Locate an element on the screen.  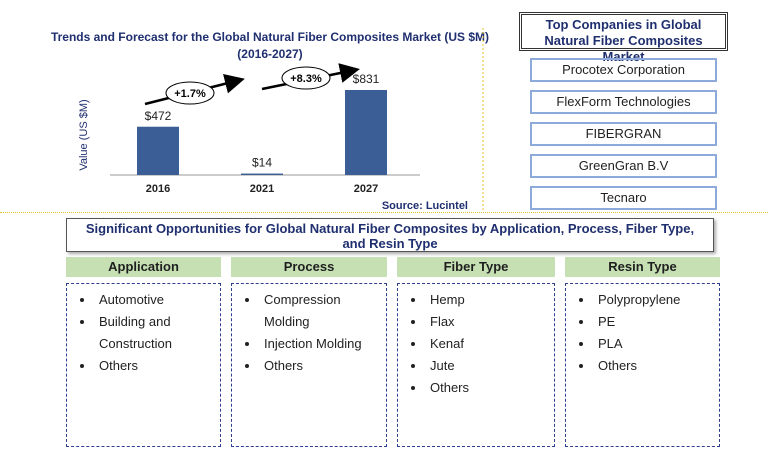
company: Tecnaro is located at coordinates (623, 198).